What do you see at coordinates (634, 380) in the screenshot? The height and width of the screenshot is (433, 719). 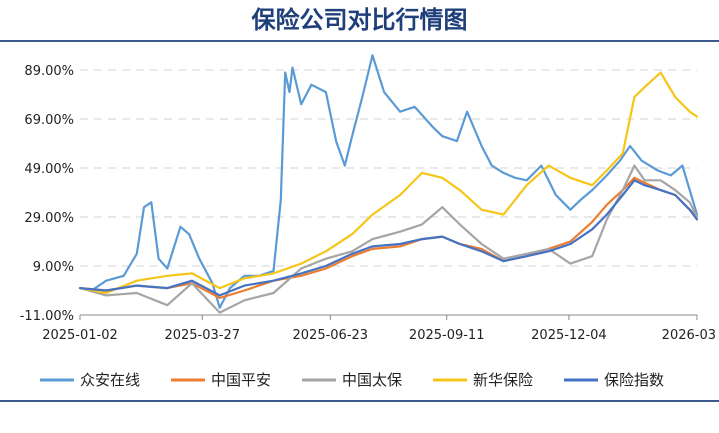 I see `legend-label: 保险指数` at bounding box center [634, 380].